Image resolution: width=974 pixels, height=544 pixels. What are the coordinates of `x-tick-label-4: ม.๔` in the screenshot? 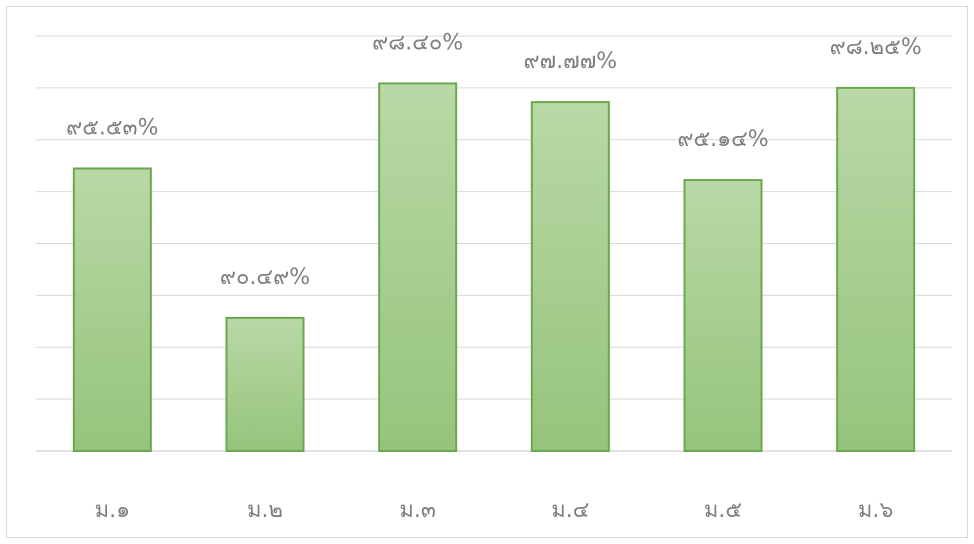 It's located at (570, 510).